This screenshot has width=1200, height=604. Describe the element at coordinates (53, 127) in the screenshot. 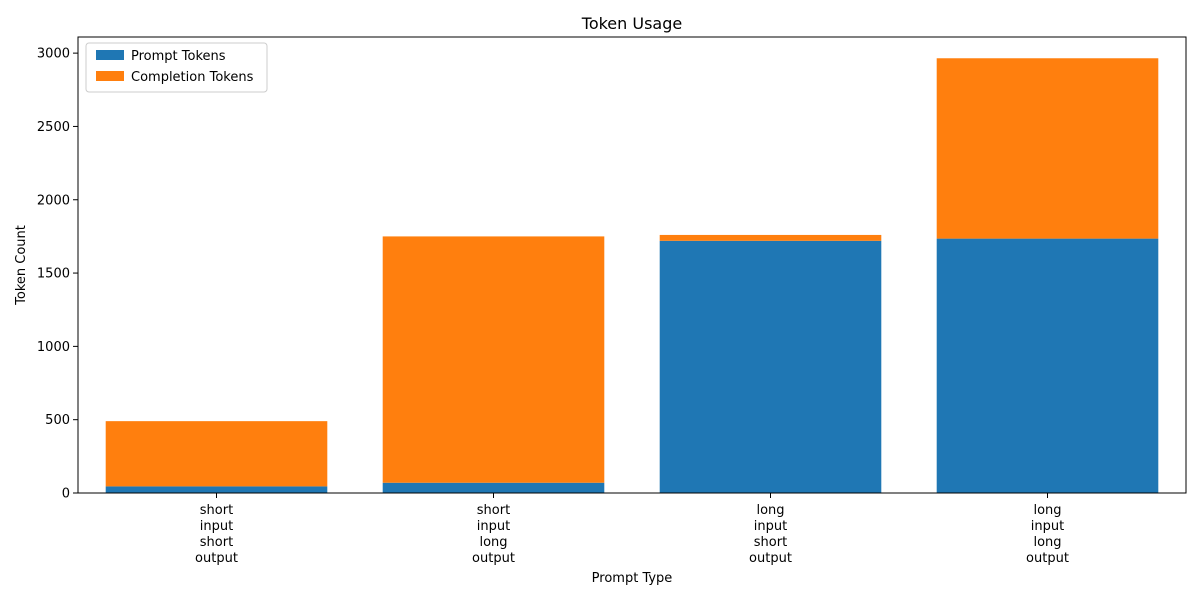

I see `y-tick-label-2500: 2500` at that location.